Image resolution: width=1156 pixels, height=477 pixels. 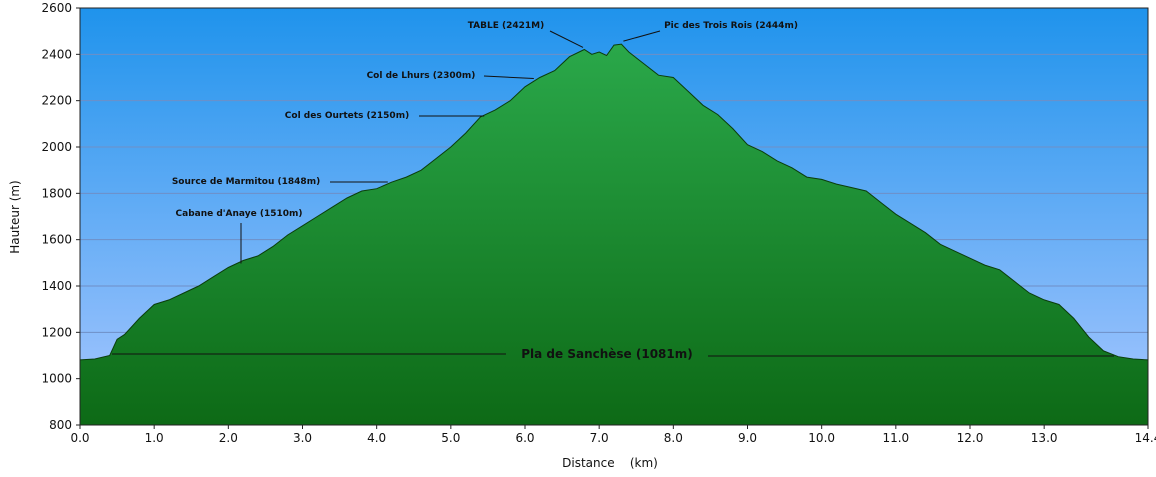 I want to click on x-tick-label: 10.0, so click(x=821, y=438).